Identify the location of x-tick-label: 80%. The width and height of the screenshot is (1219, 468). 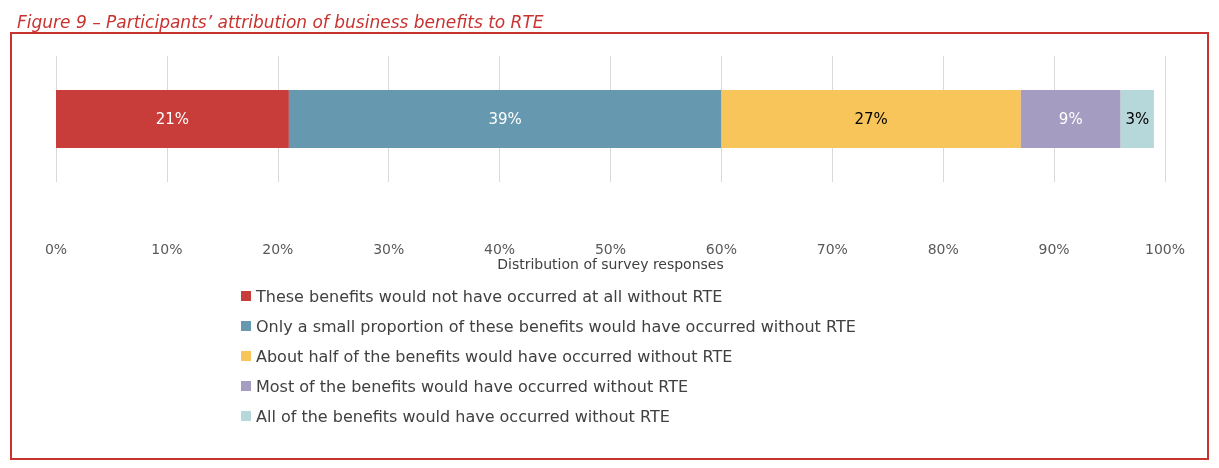
(943, 249).